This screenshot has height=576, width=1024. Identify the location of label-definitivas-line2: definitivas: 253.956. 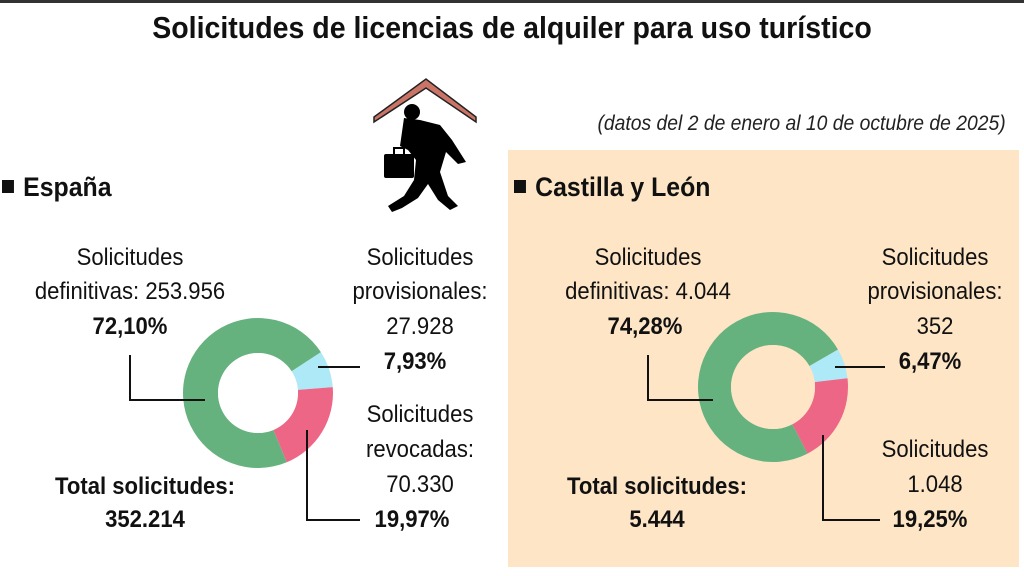
(130, 291).